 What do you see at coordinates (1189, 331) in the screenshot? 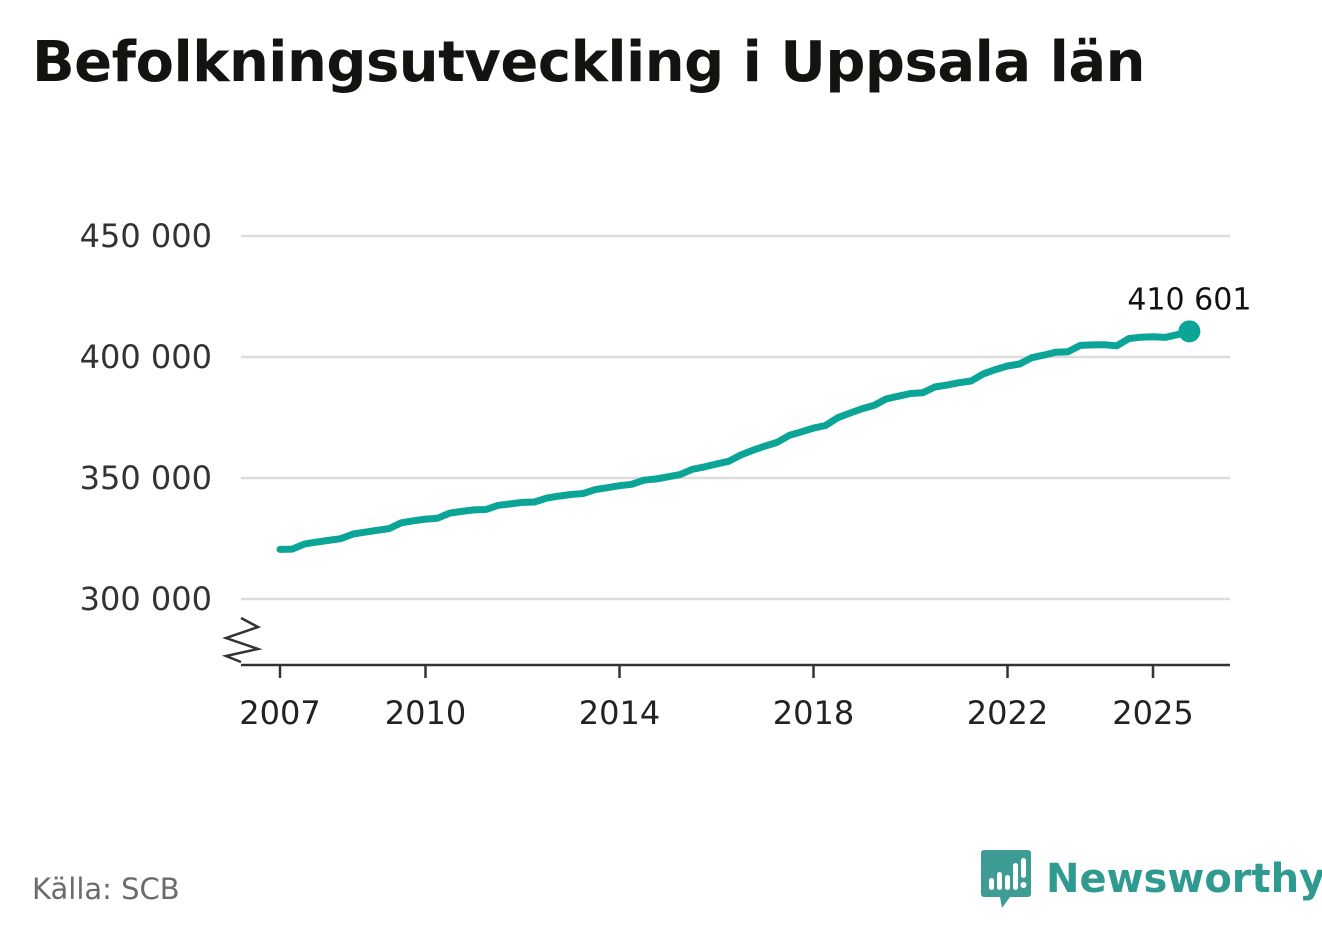
I see `end-point-marker` at bounding box center [1189, 331].